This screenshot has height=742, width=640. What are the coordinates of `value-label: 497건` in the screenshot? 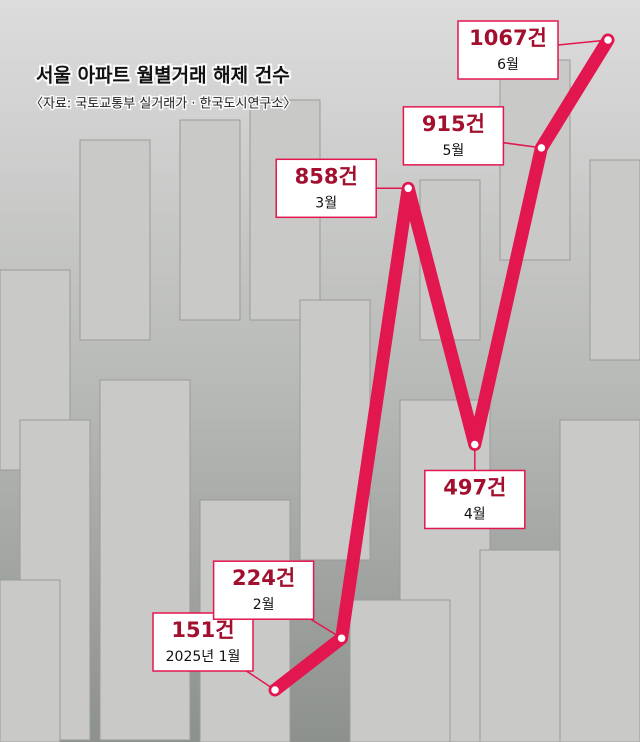 It's located at (474, 487).